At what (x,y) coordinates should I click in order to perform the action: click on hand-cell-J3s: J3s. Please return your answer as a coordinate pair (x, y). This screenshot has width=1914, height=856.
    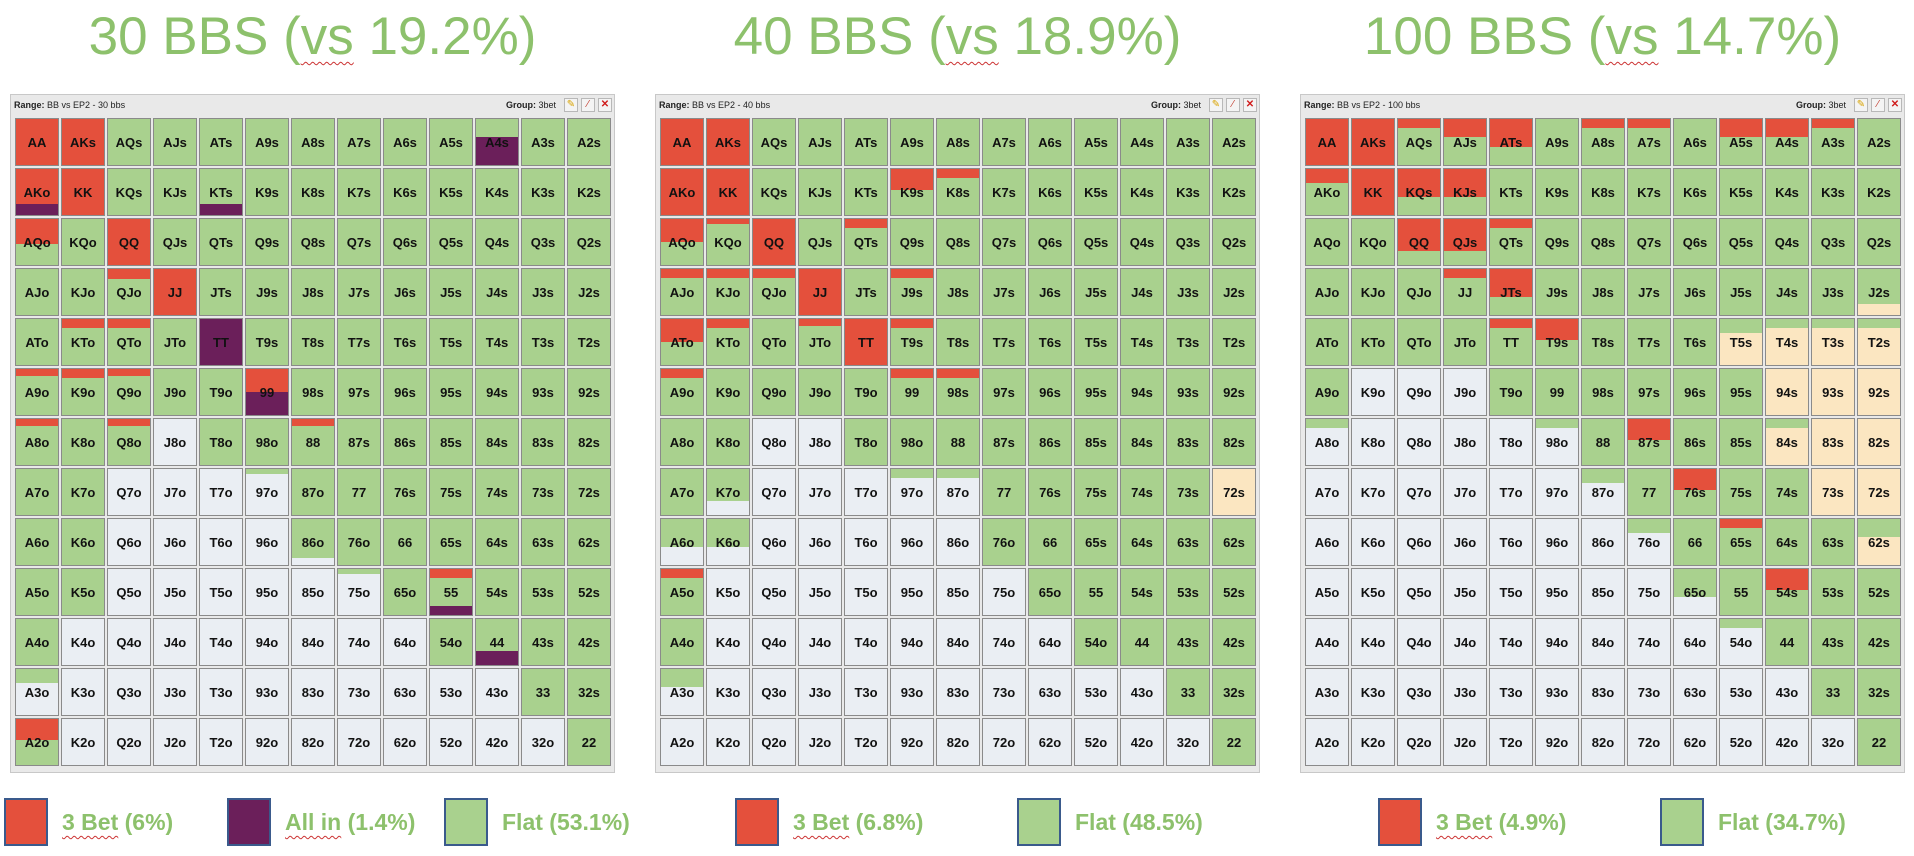
    Looking at the image, I should click on (543, 292).